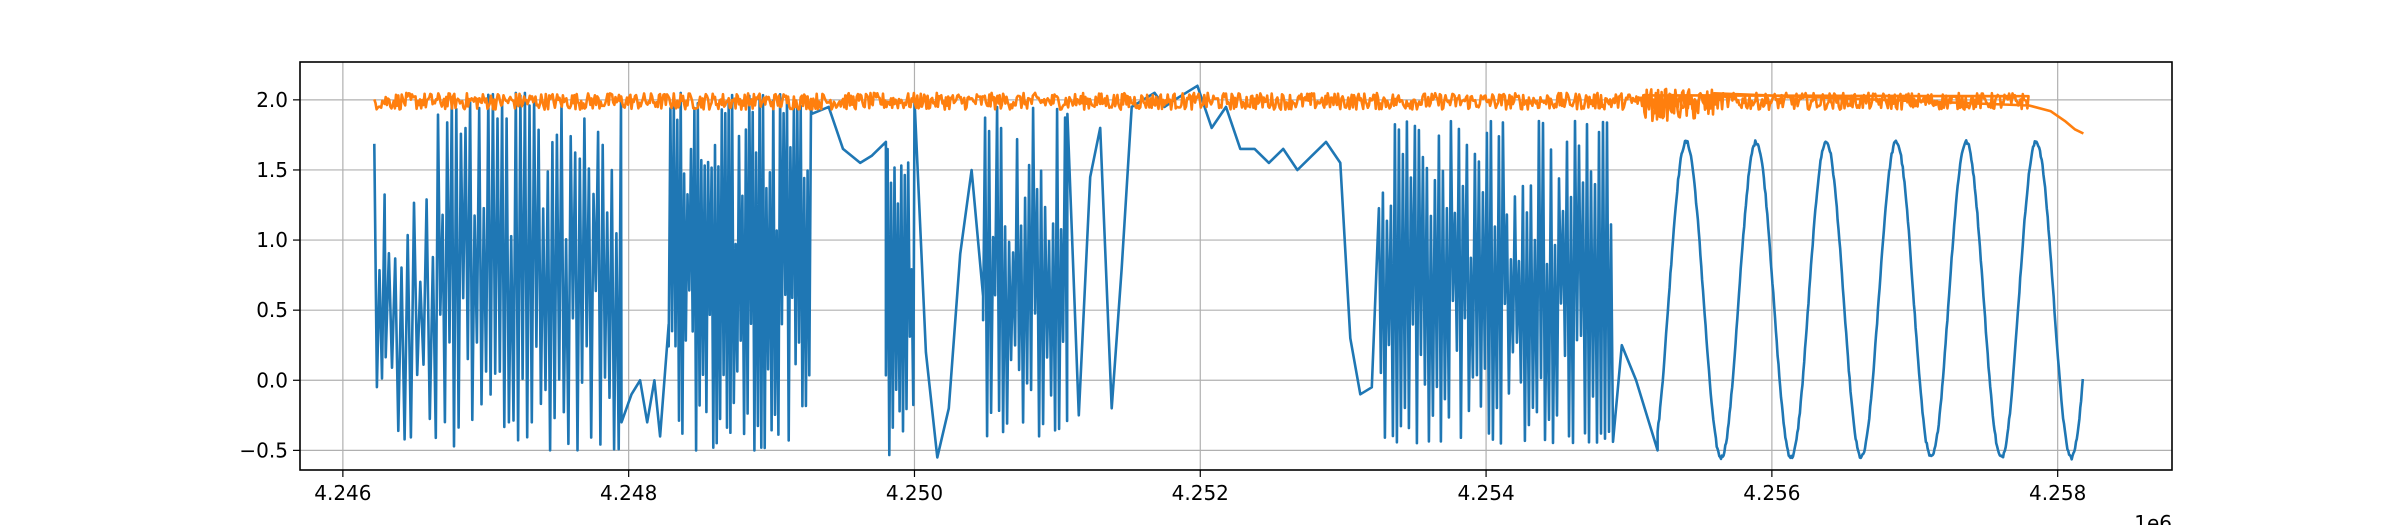 Image resolution: width=2400 pixels, height=525 pixels. What do you see at coordinates (628, 493) in the screenshot?
I see `x-tick-label: 4.248` at bounding box center [628, 493].